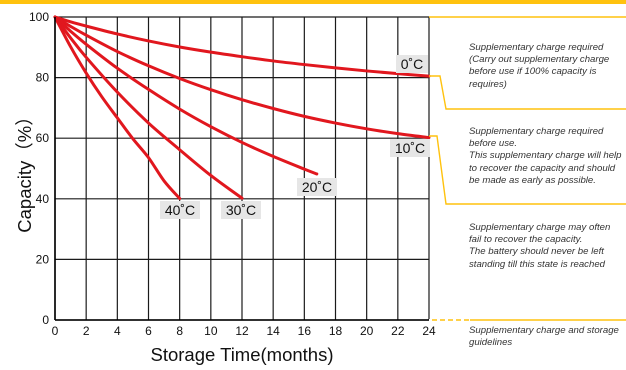 Image resolution: width=626 pixels, height=370 pixels. What do you see at coordinates (305, 331) in the screenshot?
I see `x-tick-label-8: 16` at bounding box center [305, 331].